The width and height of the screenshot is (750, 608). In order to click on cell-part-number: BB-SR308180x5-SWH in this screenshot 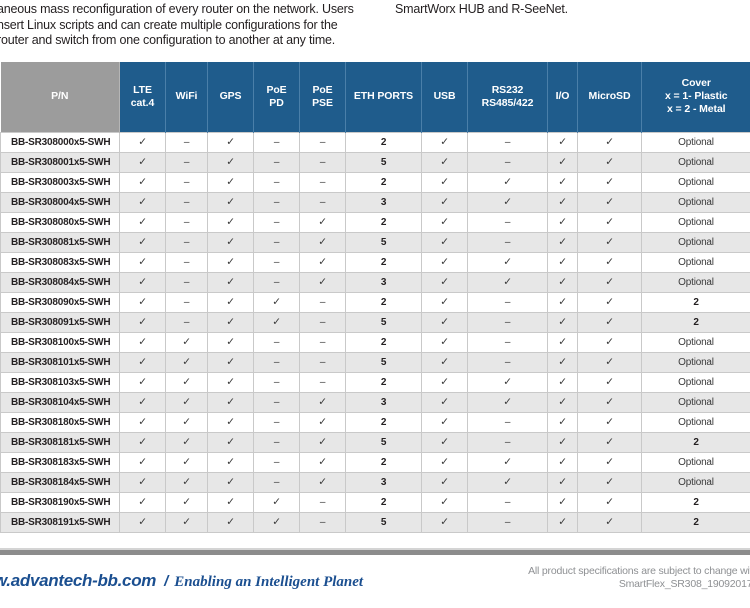, I will do `click(60, 422)`.